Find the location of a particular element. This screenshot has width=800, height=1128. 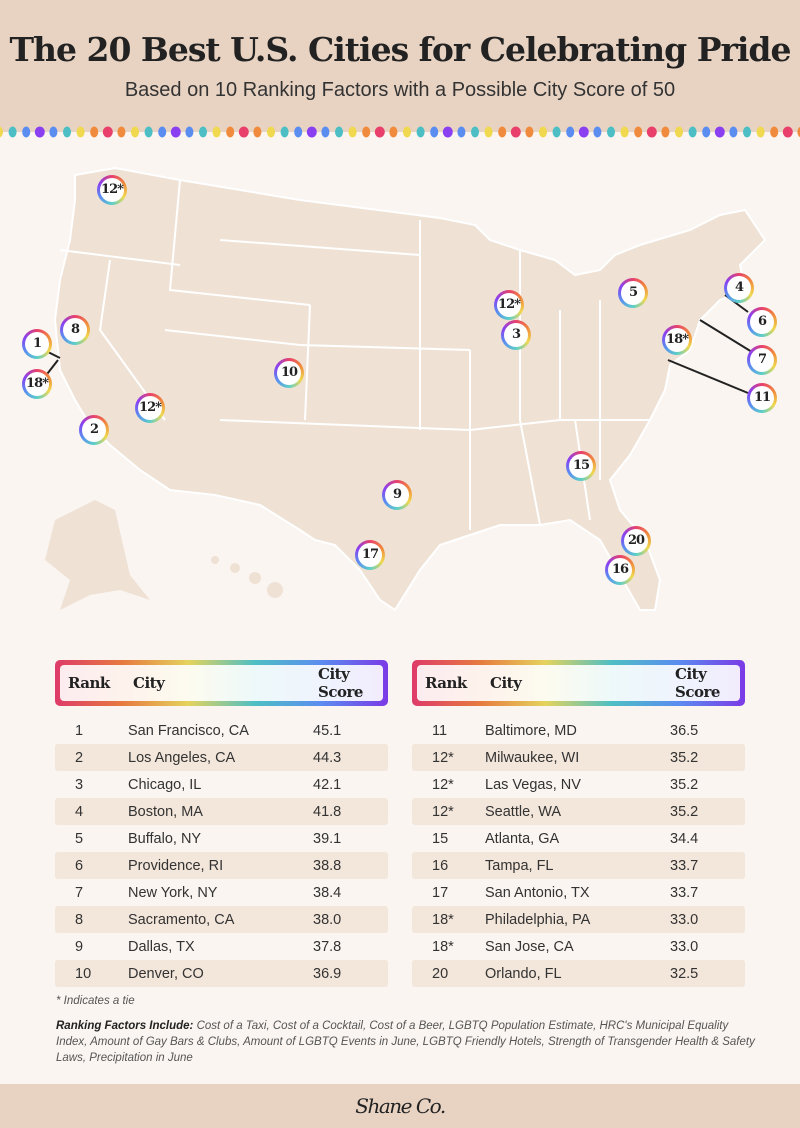

table-row: 8 Sacramento, CA 38.0 is located at coordinates (221, 919).